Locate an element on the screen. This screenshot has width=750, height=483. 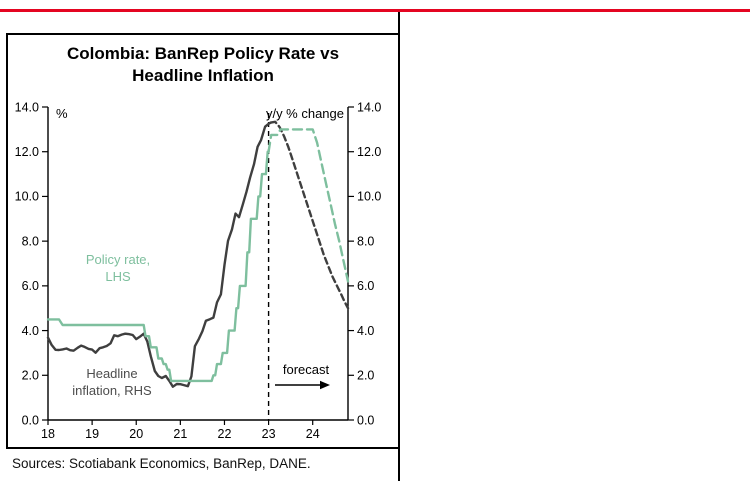
left-axis-tick-label: 10.0 is located at coordinates (27, 197).